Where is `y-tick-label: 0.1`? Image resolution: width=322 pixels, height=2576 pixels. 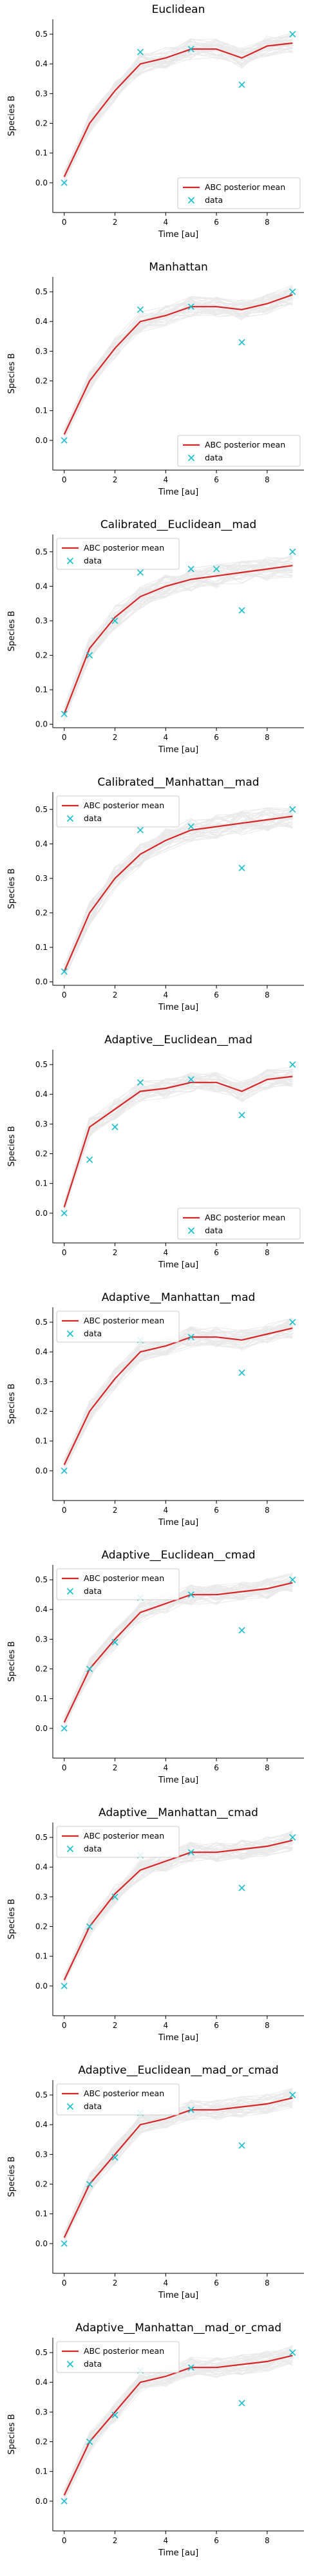
y-tick-label: 0.1 is located at coordinates (42, 1442).